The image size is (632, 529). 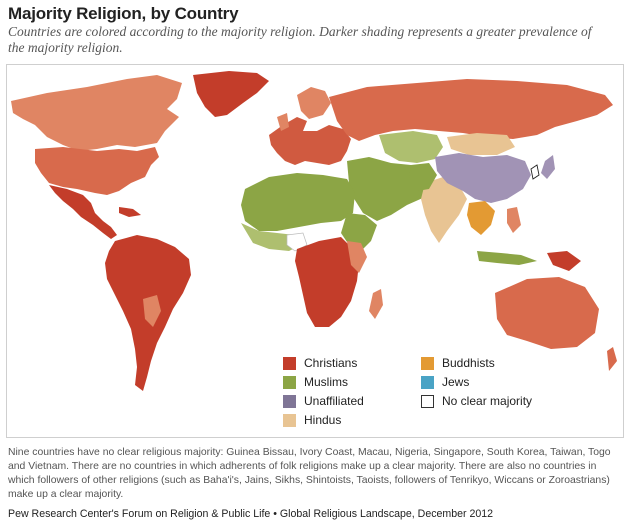 I want to click on legend-label: Christians, so click(x=331, y=363).